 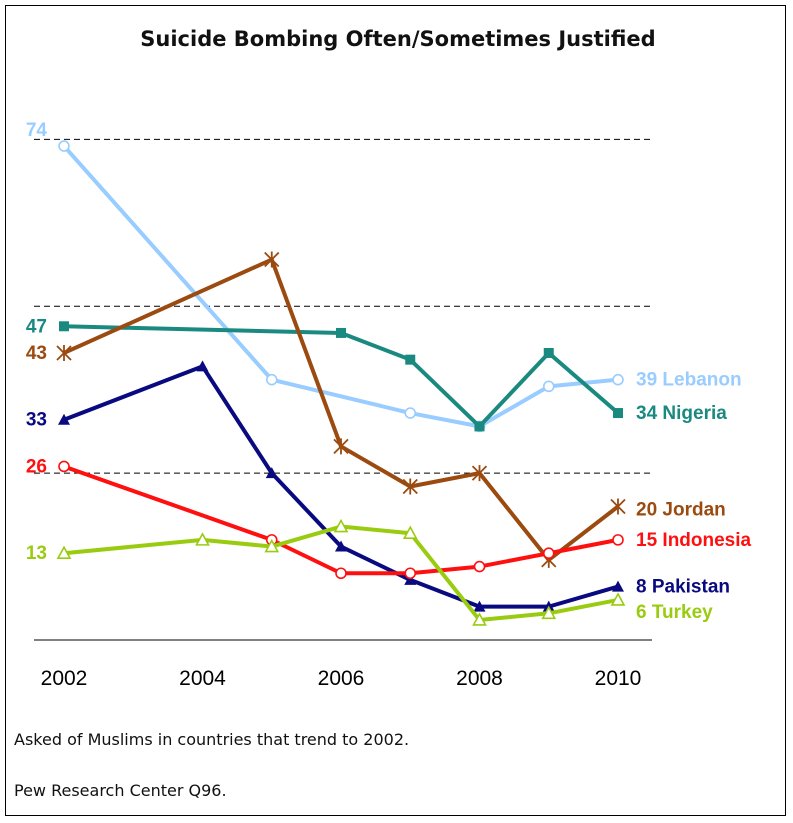 What do you see at coordinates (683, 587) in the screenshot?
I see `end-label-pakistan: 8 Pakistan` at bounding box center [683, 587].